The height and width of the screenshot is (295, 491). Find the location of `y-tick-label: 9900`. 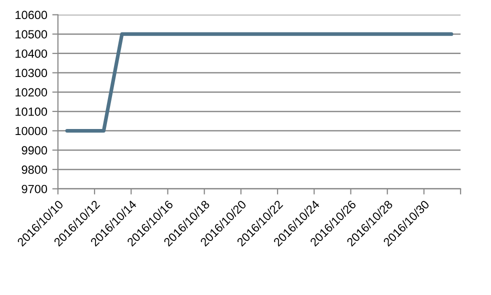

y-tick-label: 9900 is located at coordinates (35, 150).